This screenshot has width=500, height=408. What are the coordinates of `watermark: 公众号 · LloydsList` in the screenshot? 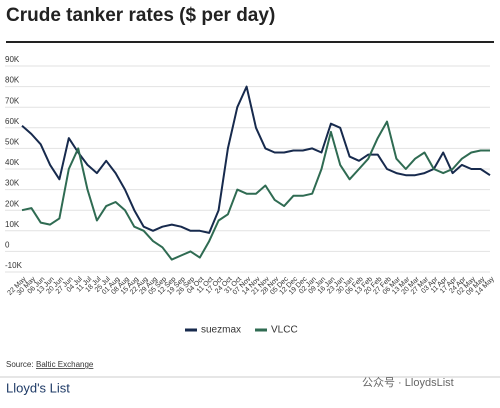 It's located at (408, 382).